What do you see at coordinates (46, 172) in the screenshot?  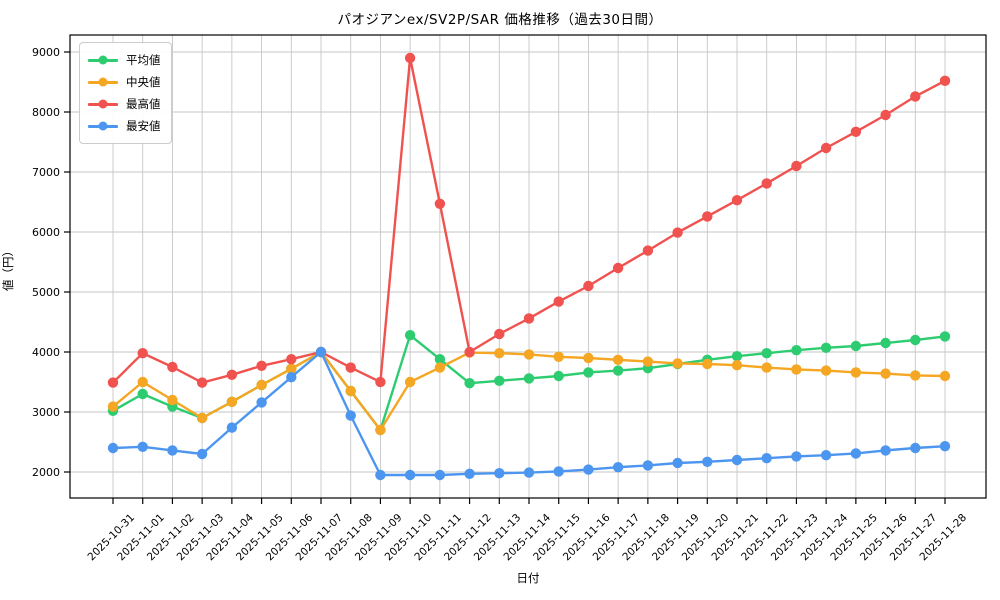 I see `y-tick-label: 7000` at bounding box center [46, 172].